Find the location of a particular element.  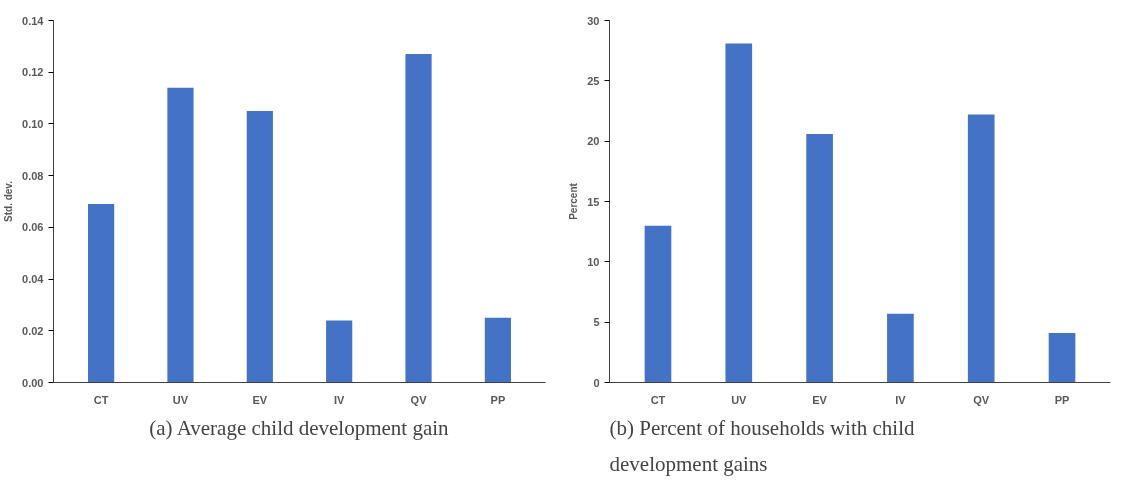

text: (b) Percent of households with child development gains is located at coordinates (762, 445).